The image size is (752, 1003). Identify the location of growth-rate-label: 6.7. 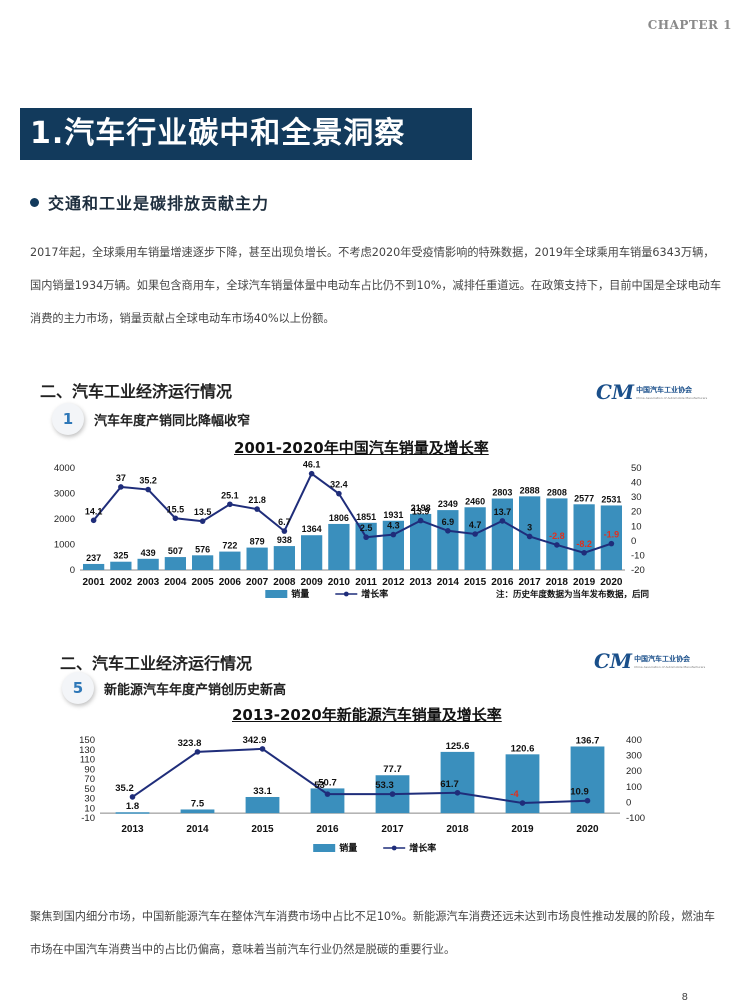
(284, 522).